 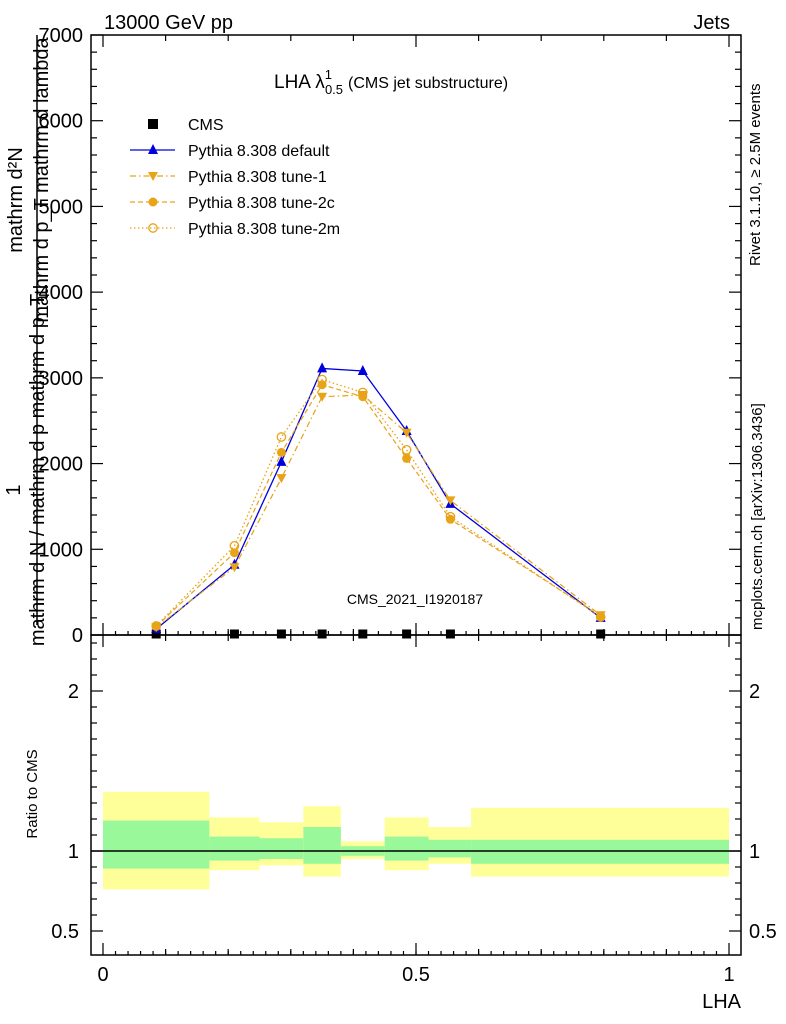 I want to click on ratio-bands, so click(x=416, y=840).